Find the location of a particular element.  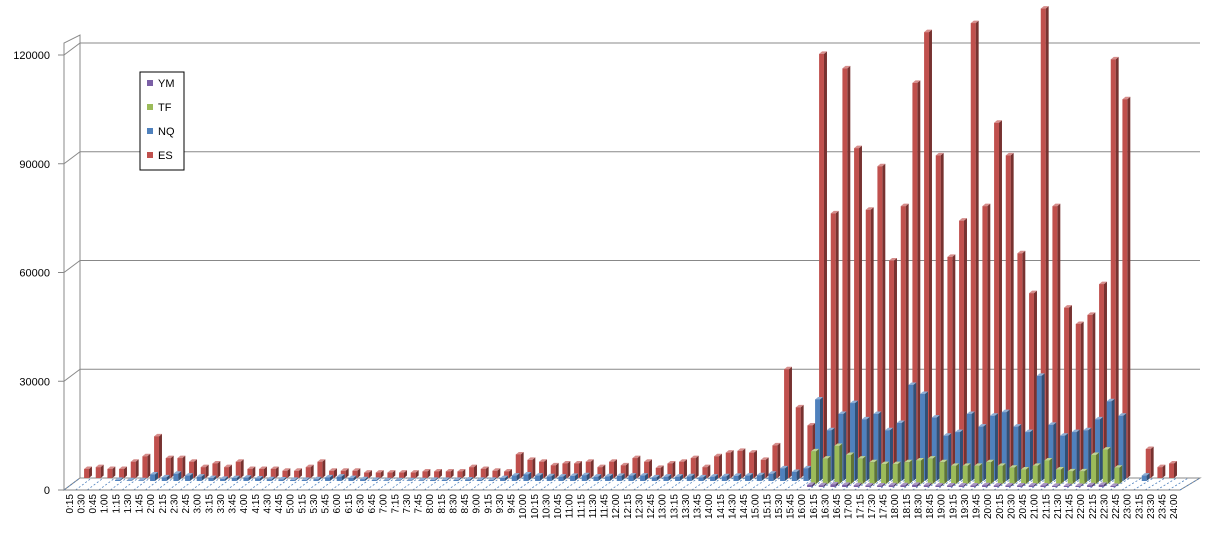

x-tick-label: 13:30 is located at coordinates (686, 506).